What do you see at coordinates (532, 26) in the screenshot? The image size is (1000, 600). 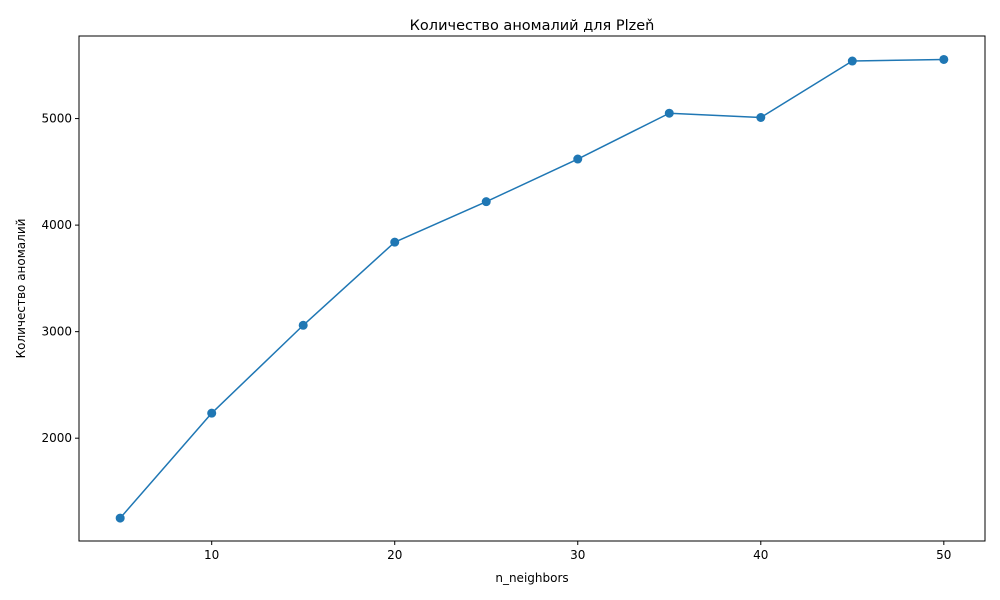 I see `chart-title: Количество аномалий для Plzeň` at bounding box center [532, 26].